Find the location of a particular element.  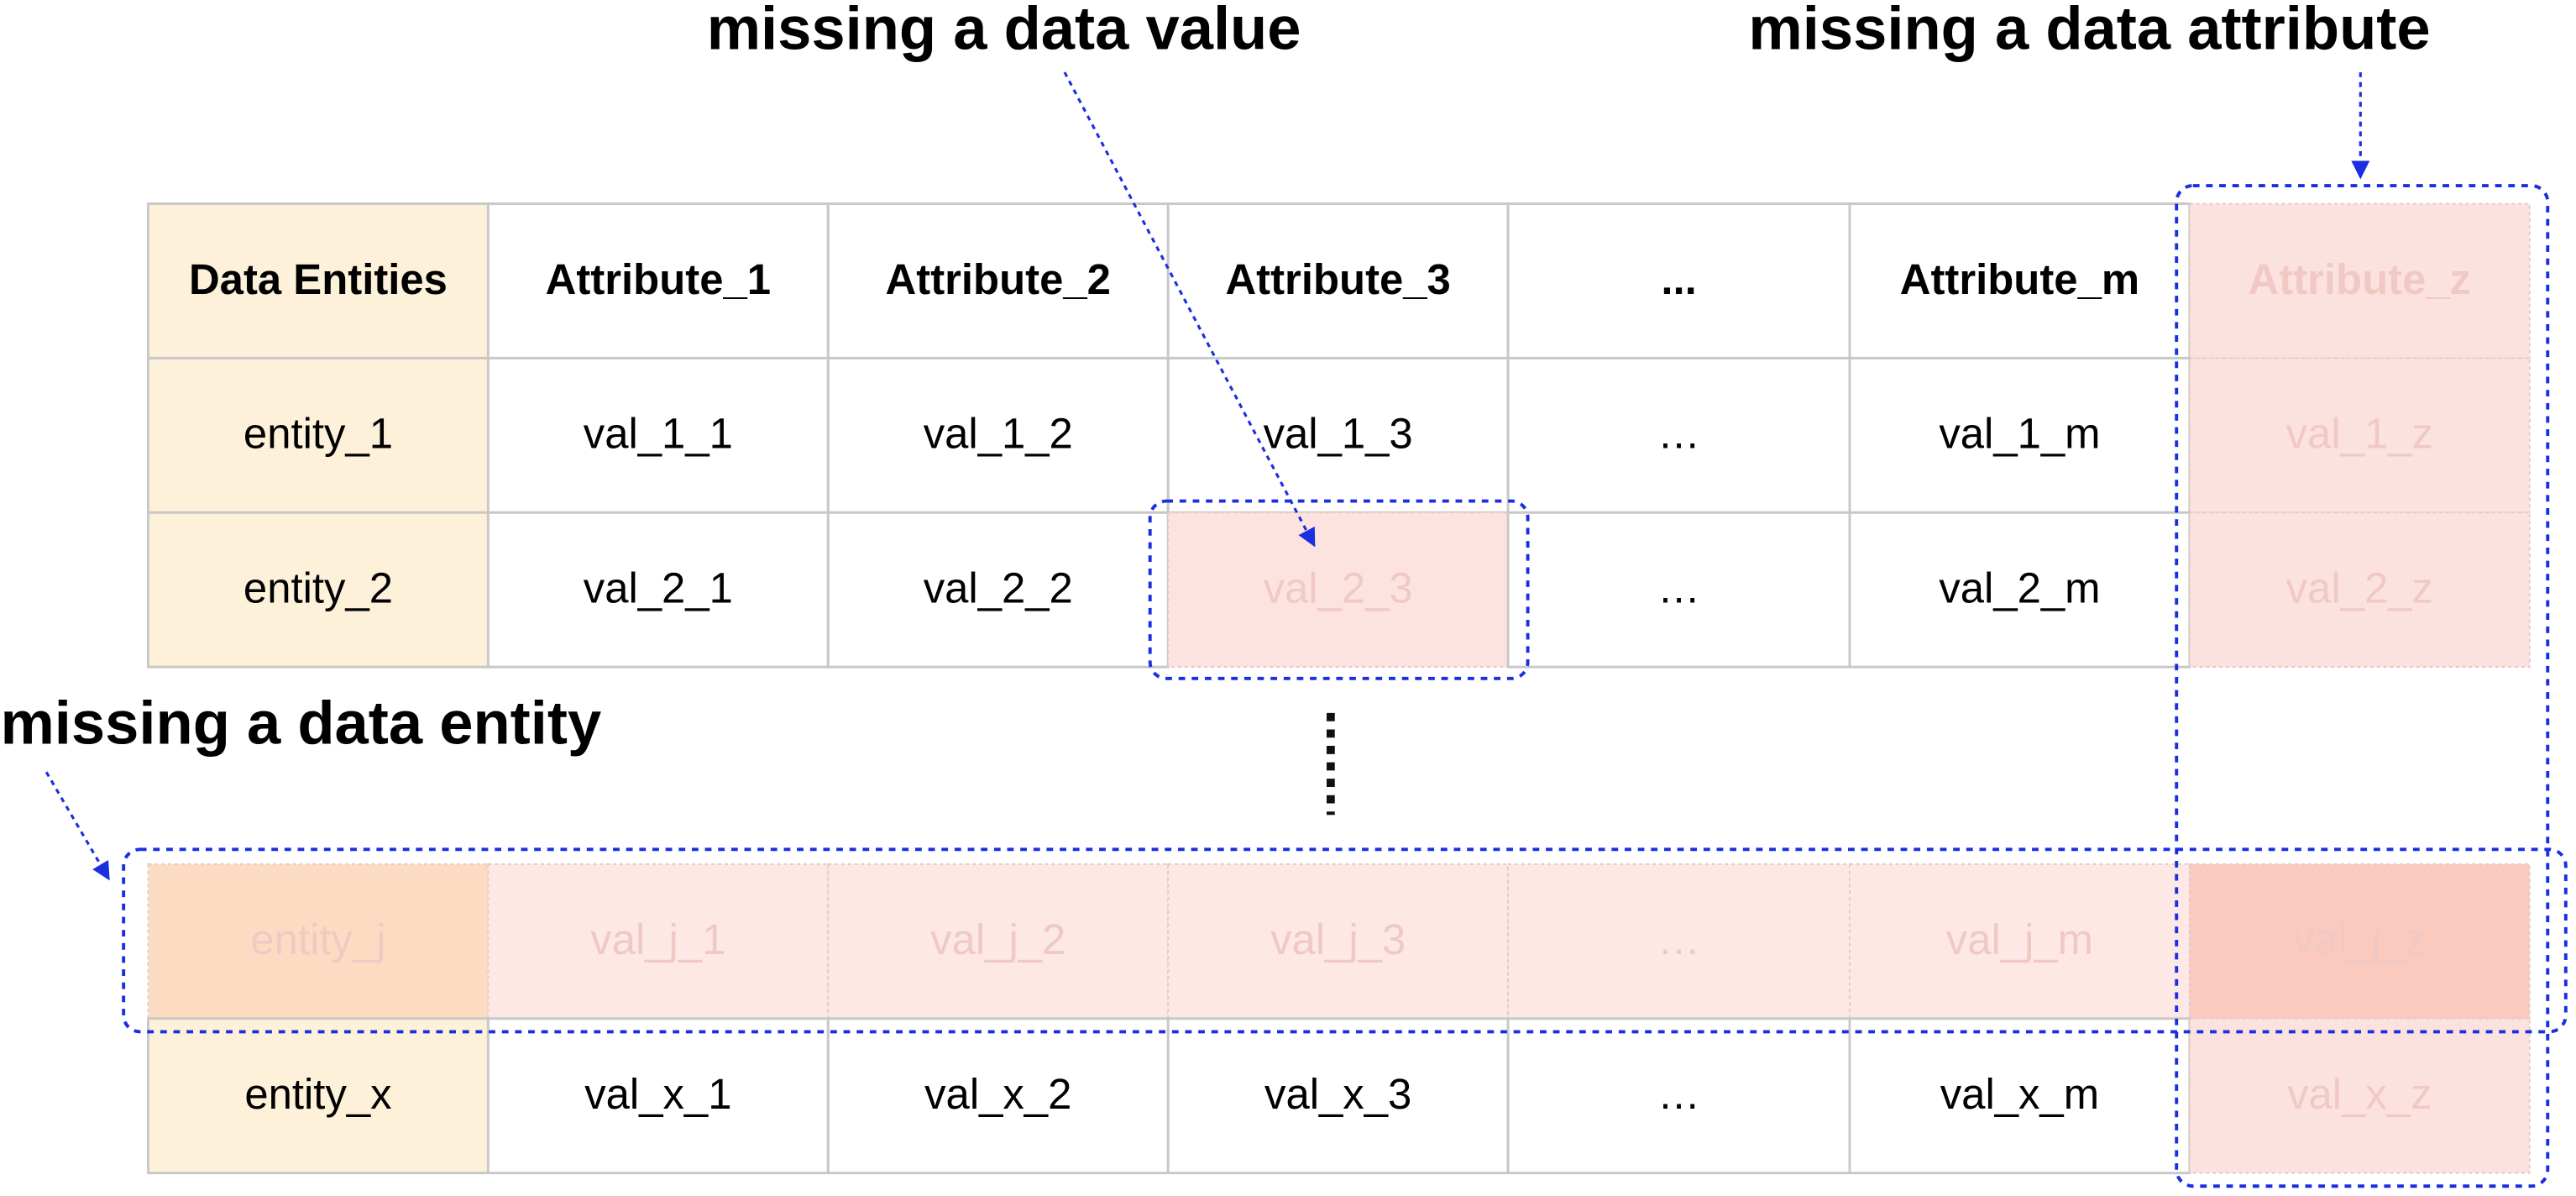

header-cell-text: Attribute_1 is located at coordinates (658, 279).